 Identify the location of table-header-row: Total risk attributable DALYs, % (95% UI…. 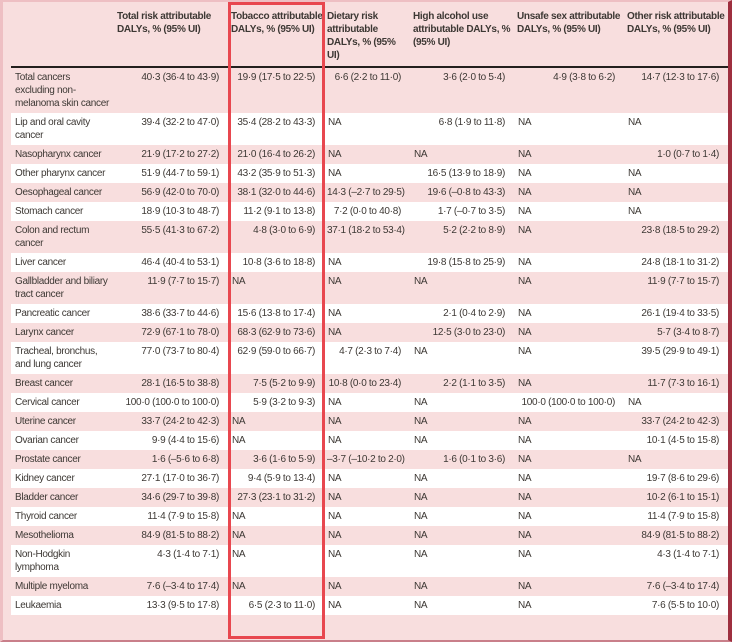
(369, 35).